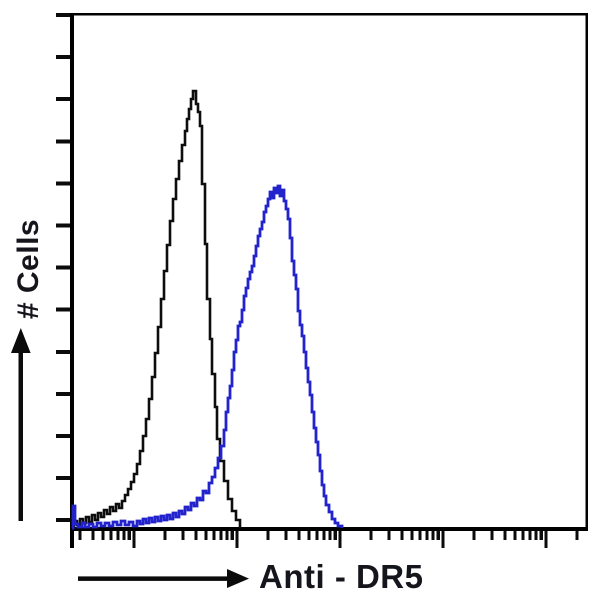  What do you see at coordinates (341, 576) in the screenshot?
I see `x-axis-label: Anti - DR5` at bounding box center [341, 576].